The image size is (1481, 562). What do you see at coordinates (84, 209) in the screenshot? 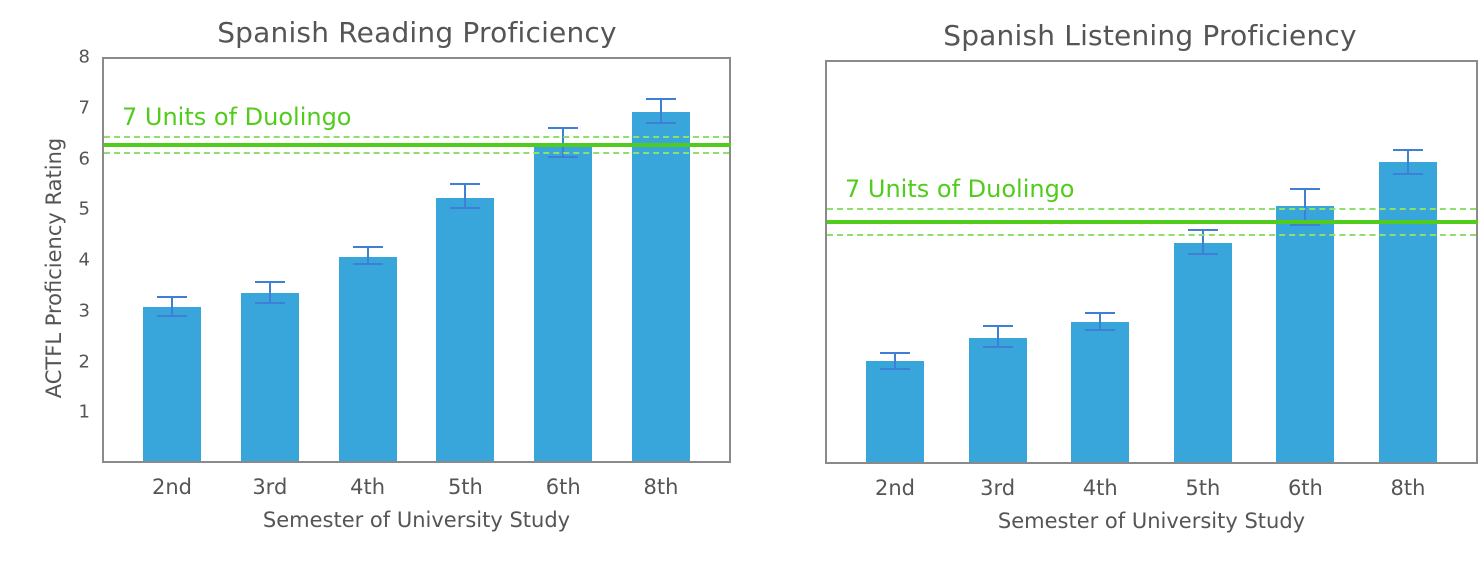
I see `y-tick-label: 5` at bounding box center [84, 209].